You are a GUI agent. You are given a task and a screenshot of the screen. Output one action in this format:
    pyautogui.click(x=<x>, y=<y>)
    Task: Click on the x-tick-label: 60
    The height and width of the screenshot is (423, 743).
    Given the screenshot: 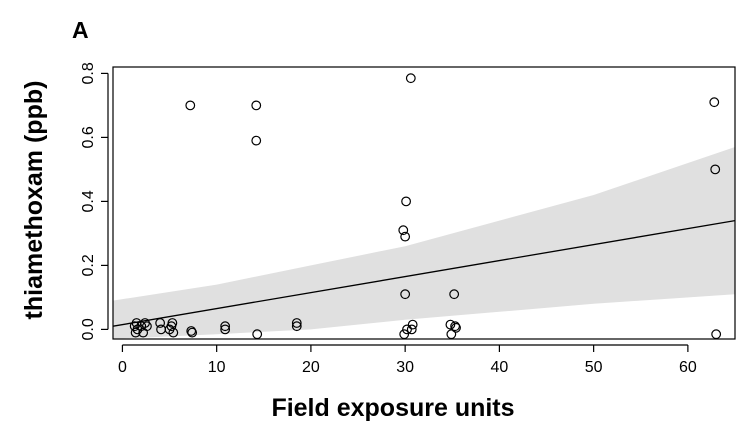 What is the action you would take?
    pyautogui.click(x=688, y=367)
    